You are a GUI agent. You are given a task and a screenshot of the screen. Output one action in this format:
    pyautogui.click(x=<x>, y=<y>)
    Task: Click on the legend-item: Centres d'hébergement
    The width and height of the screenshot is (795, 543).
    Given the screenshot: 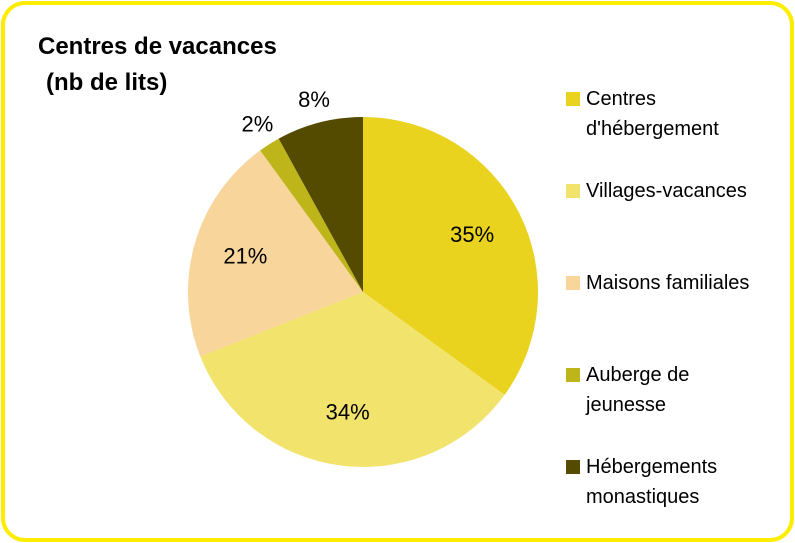 What is the action you would take?
    pyautogui.click(x=666, y=114)
    